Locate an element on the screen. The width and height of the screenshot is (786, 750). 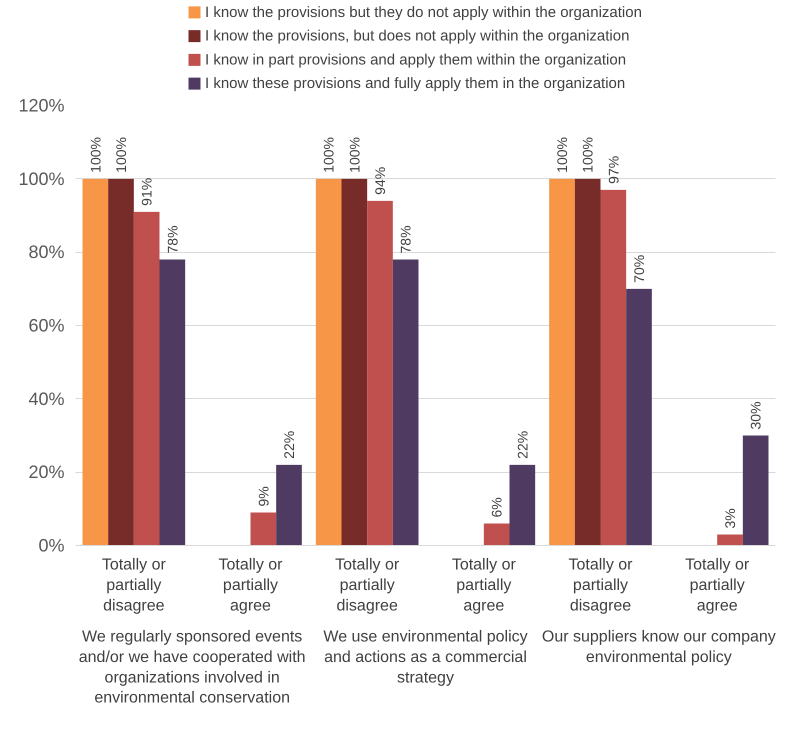
data-label: 97% is located at coordinates (613, 170).